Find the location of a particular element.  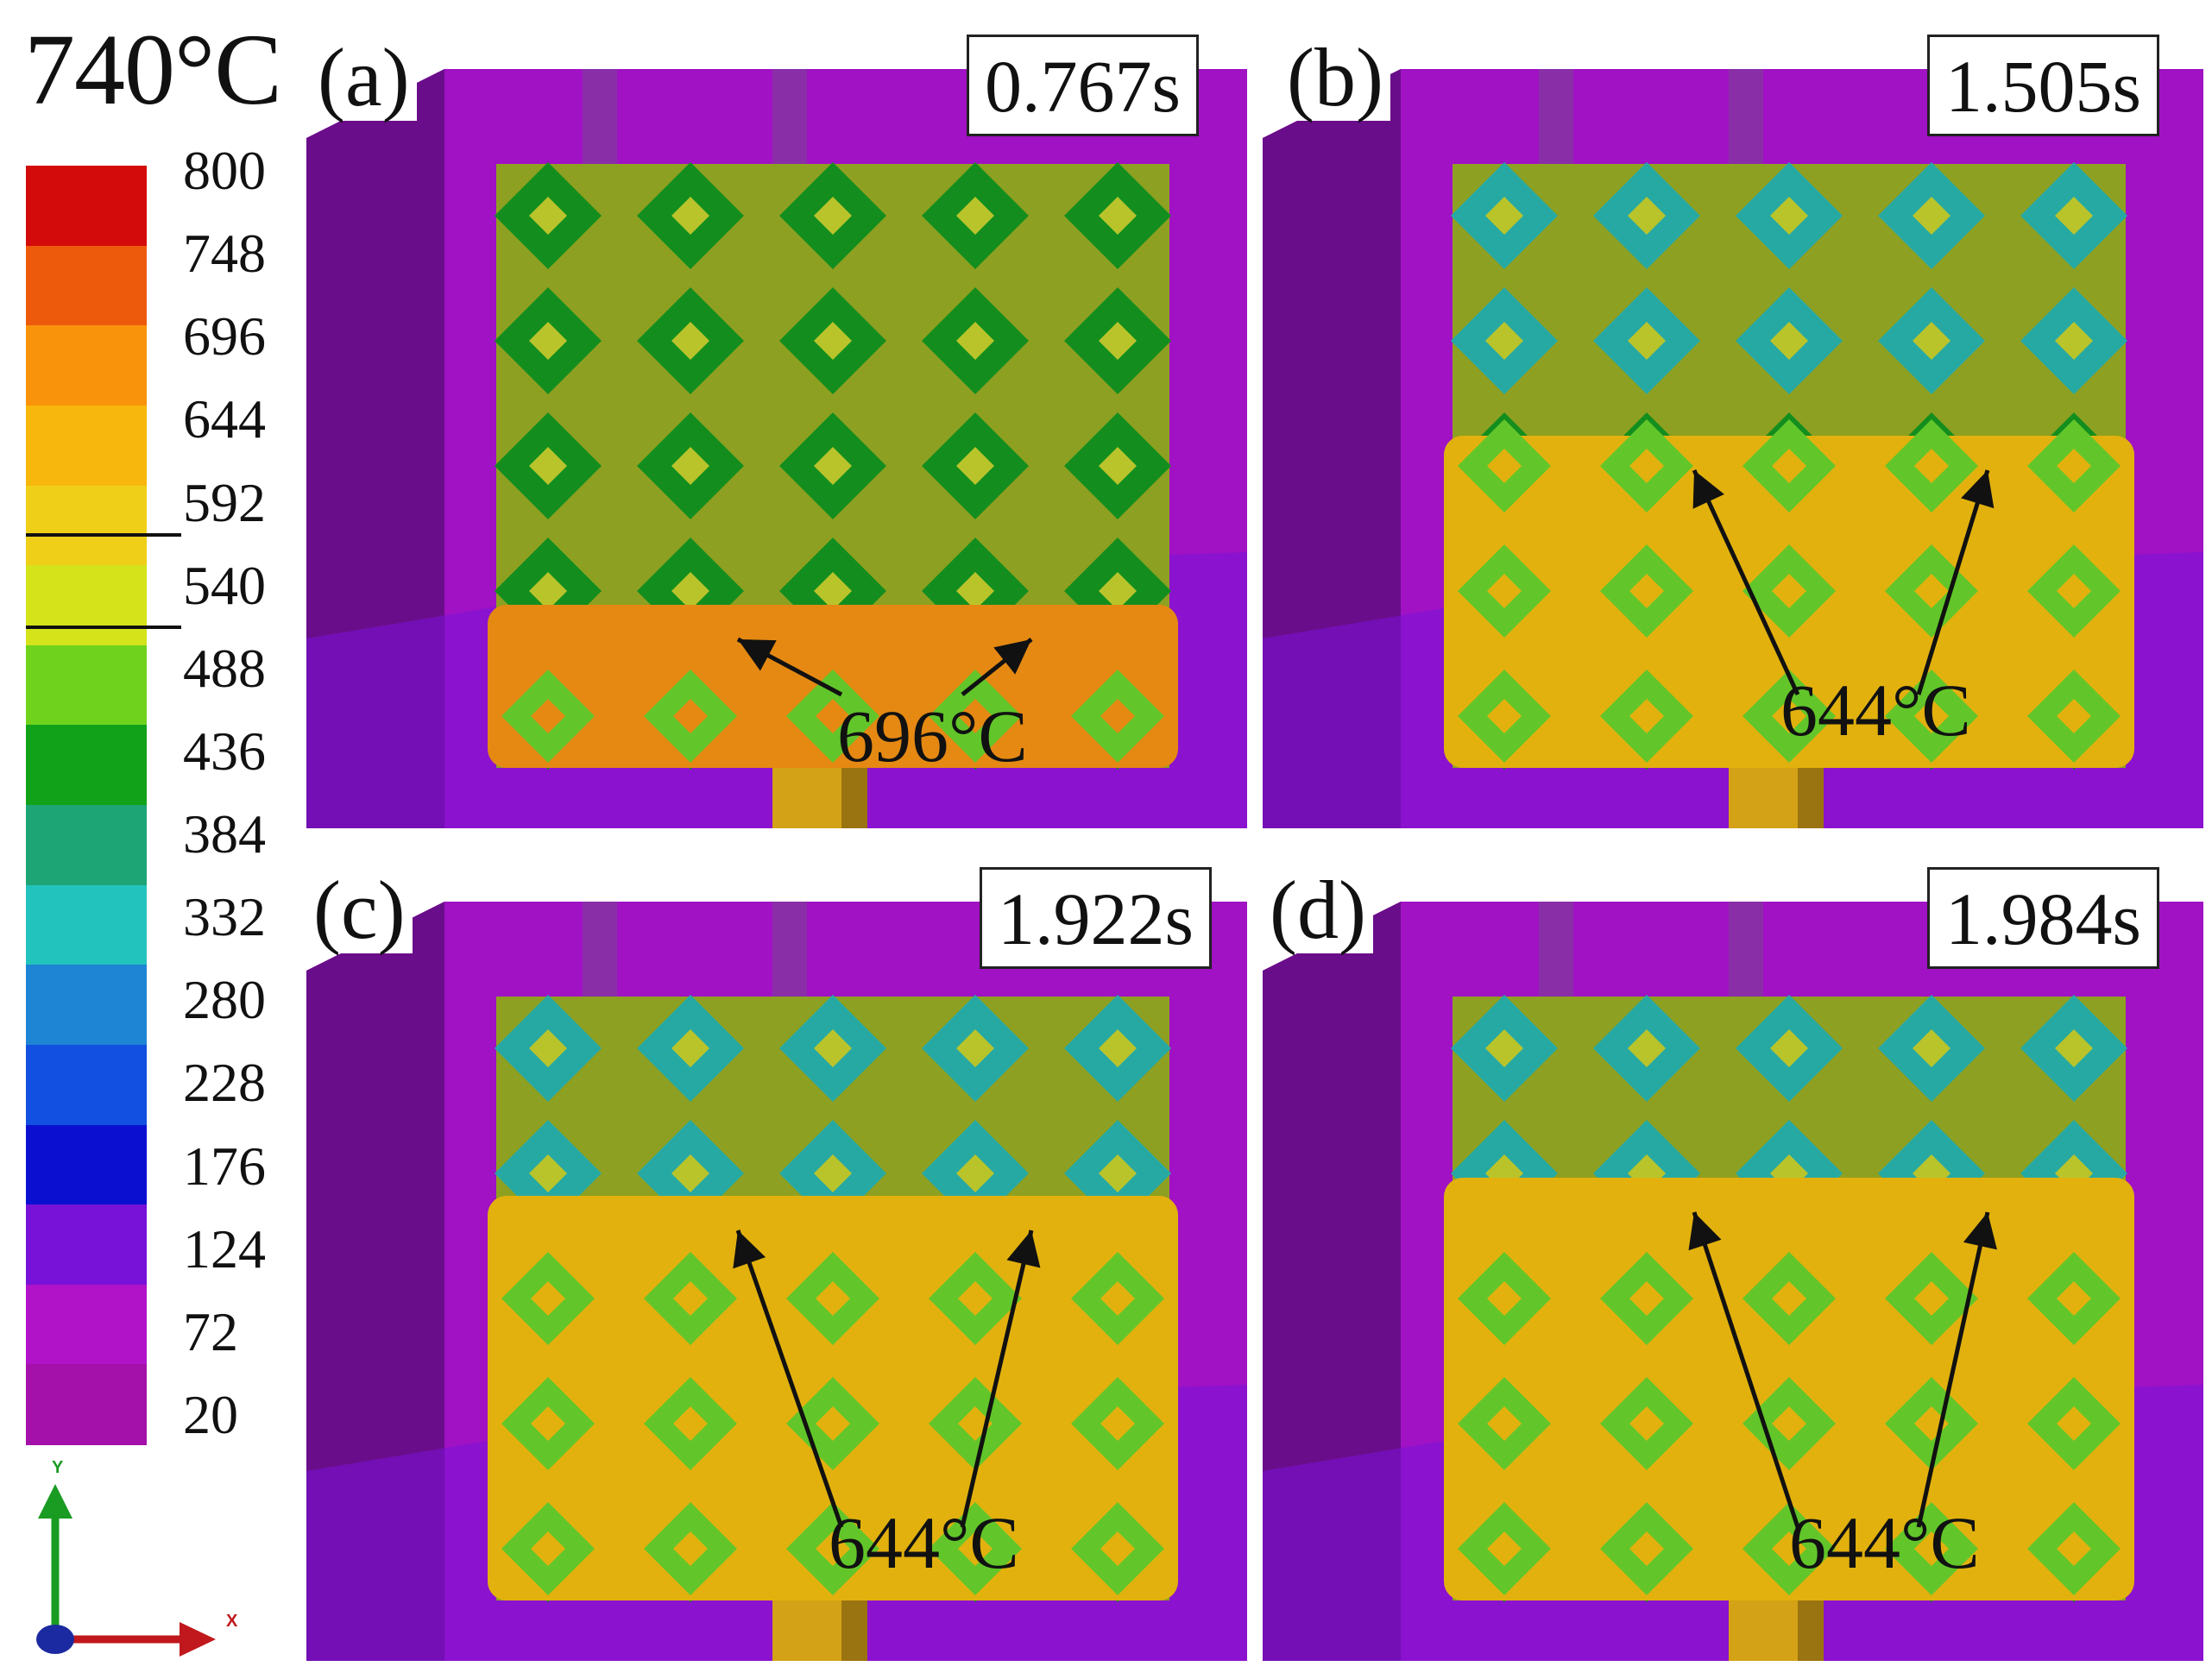

colorbar-tick-label: 488 is located at coordinates (225, 668).